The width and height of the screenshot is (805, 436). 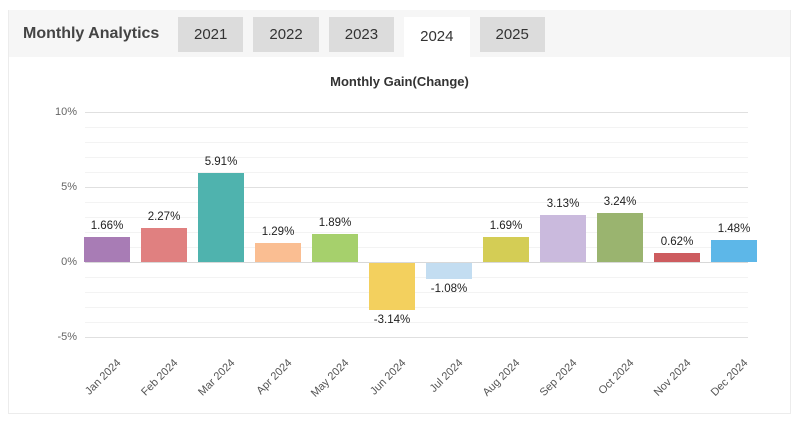 I want to click on tab-2023: 2023, so click(x=361, y=34).